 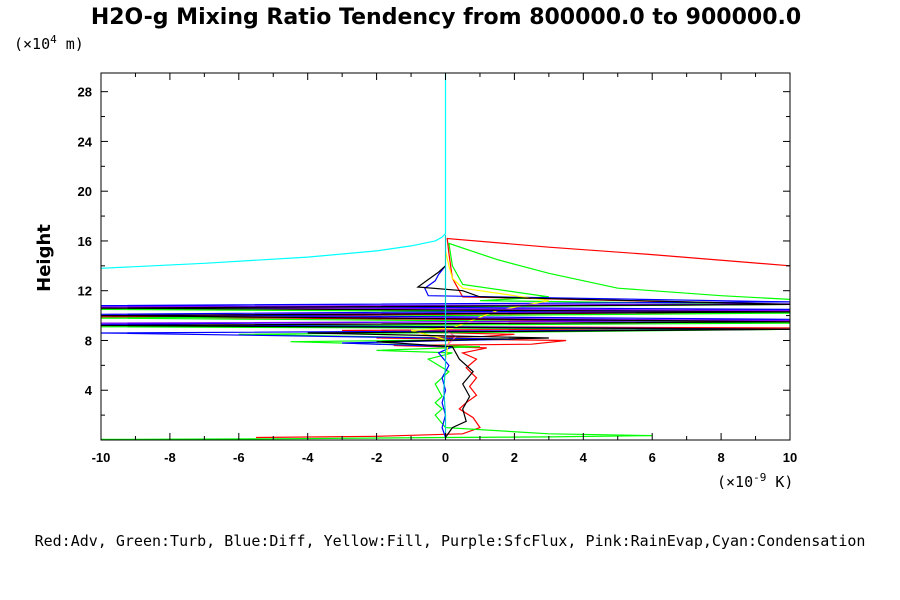 I want to click on x-tick-label: 0, so click(x=445, y=457).